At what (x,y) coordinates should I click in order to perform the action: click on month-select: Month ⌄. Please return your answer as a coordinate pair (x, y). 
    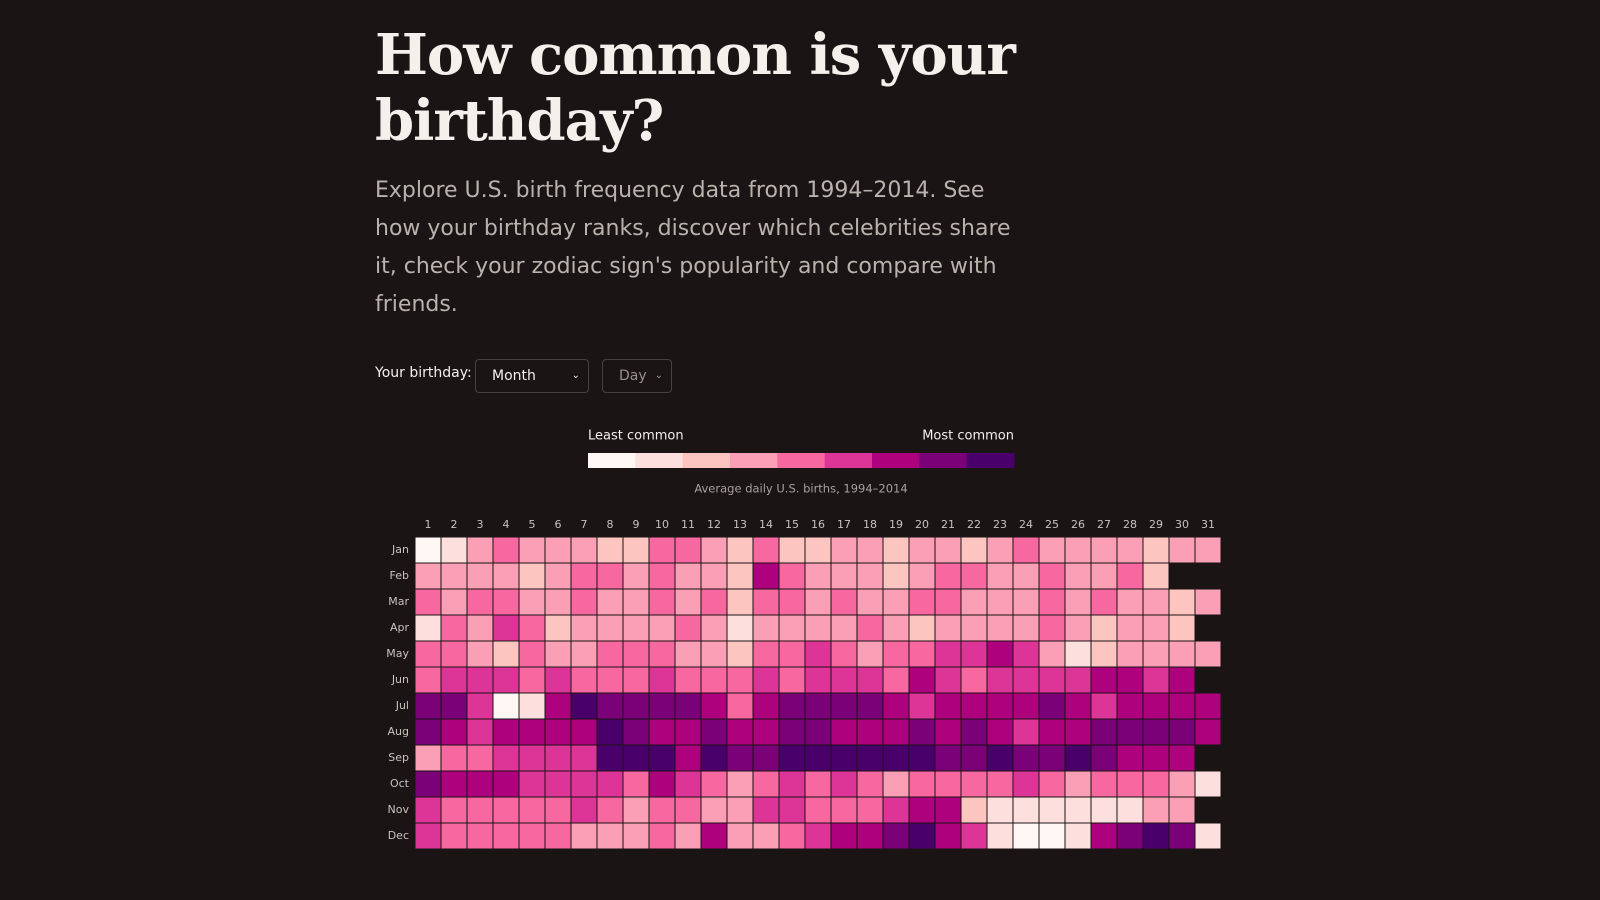
    Looking at the image, I should click on (532, 376).